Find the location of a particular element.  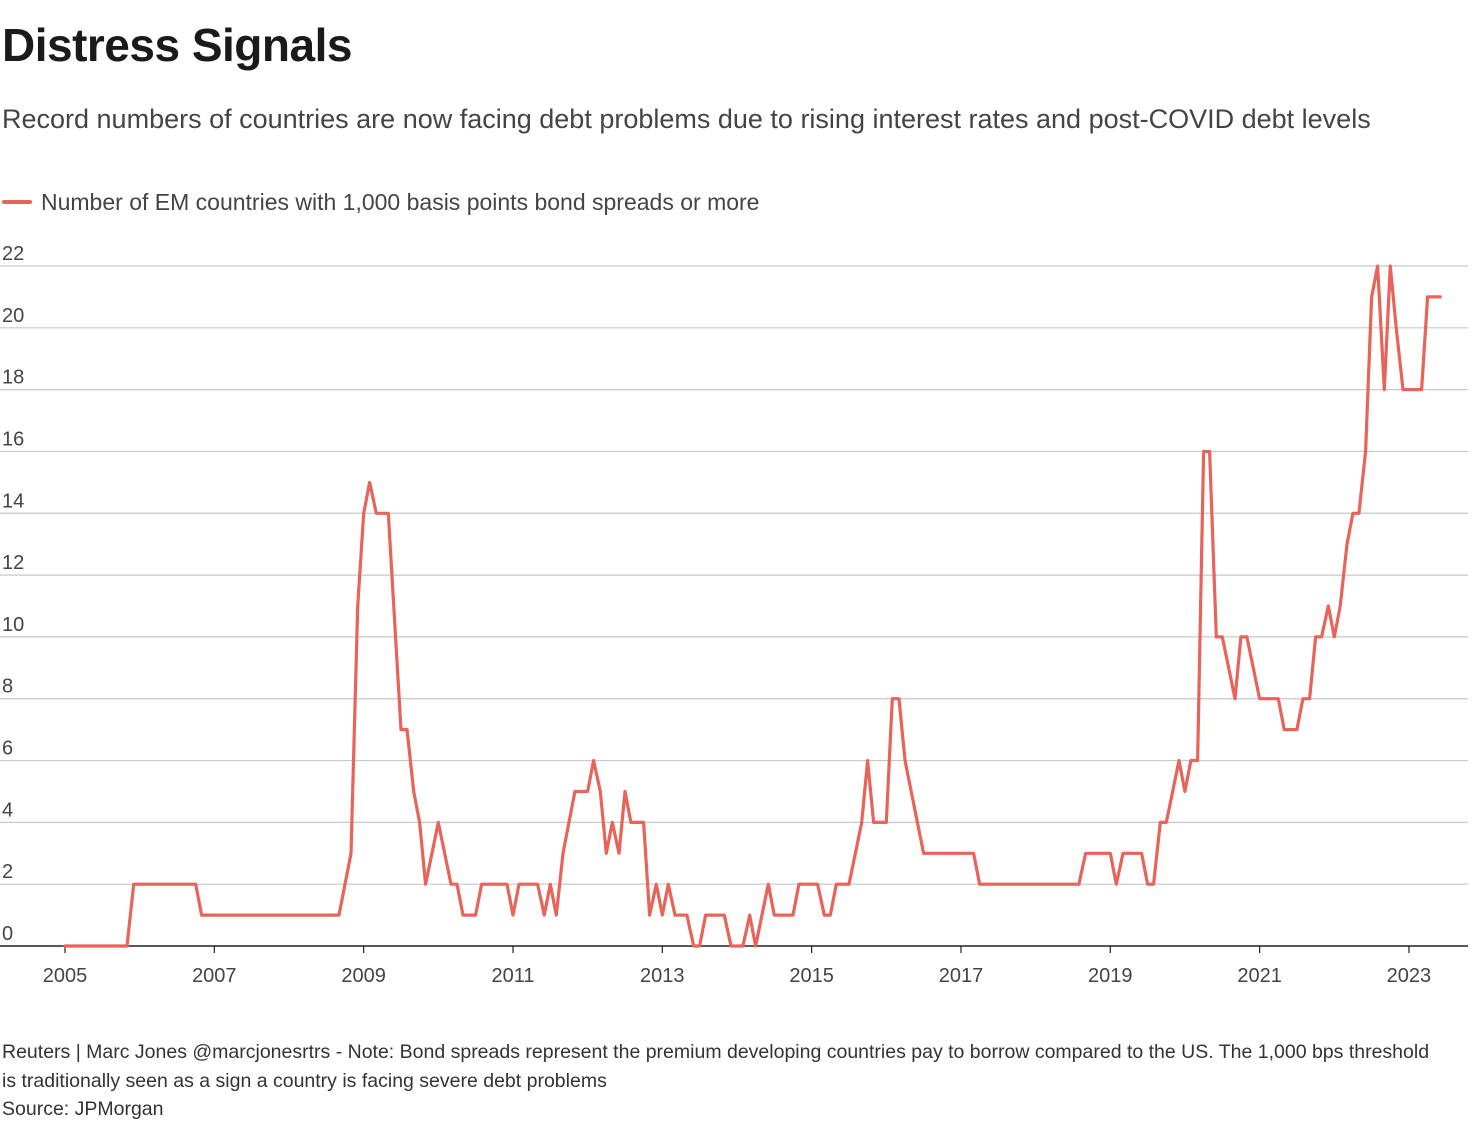

y-tick-label: 20 is located at coordinates (13, 316).